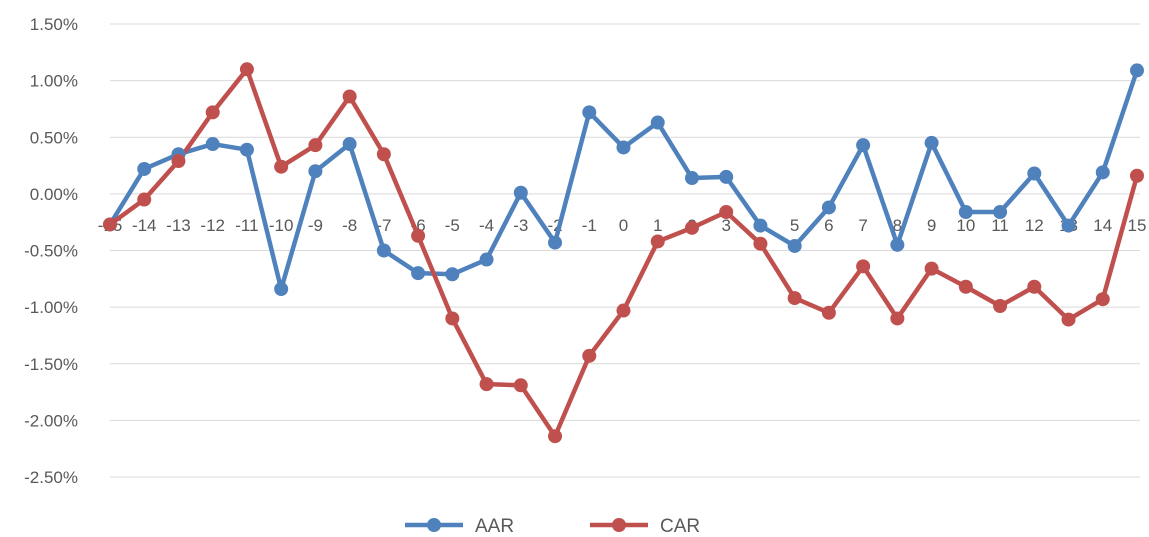  Describe the element at coordinates (486, 225) in the screenshot. I see `x-tick-label: -4` at that location.